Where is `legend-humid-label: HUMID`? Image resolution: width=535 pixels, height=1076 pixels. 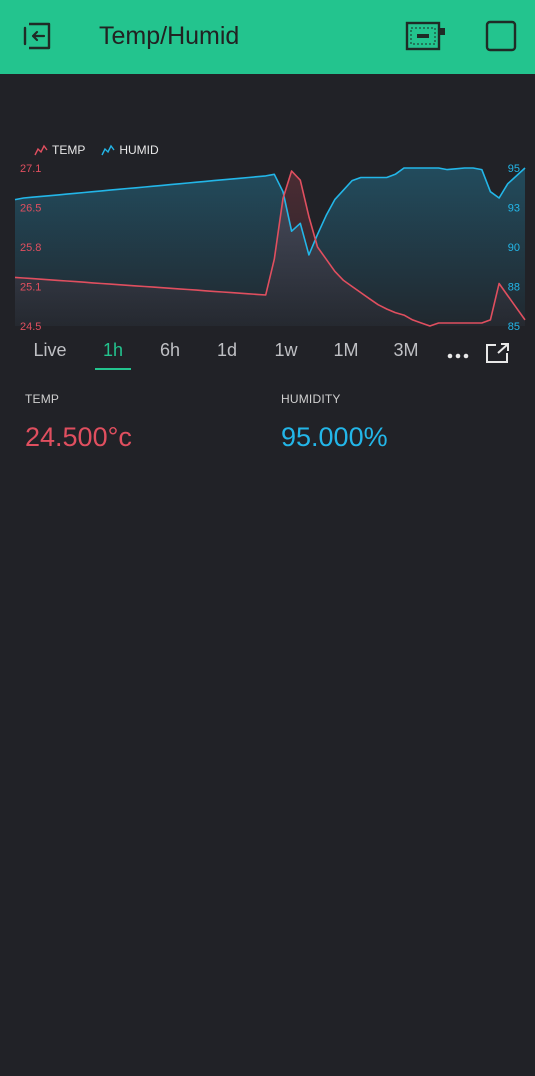 legend-humid-label: HUMID is located at coordinates (139, 150).